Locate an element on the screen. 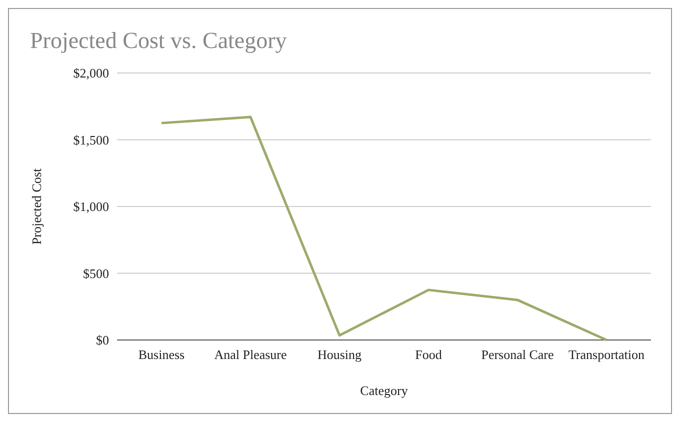 The image size is (680, 422). y-tick-label: $2,000 is located at coordinates (91, 73).